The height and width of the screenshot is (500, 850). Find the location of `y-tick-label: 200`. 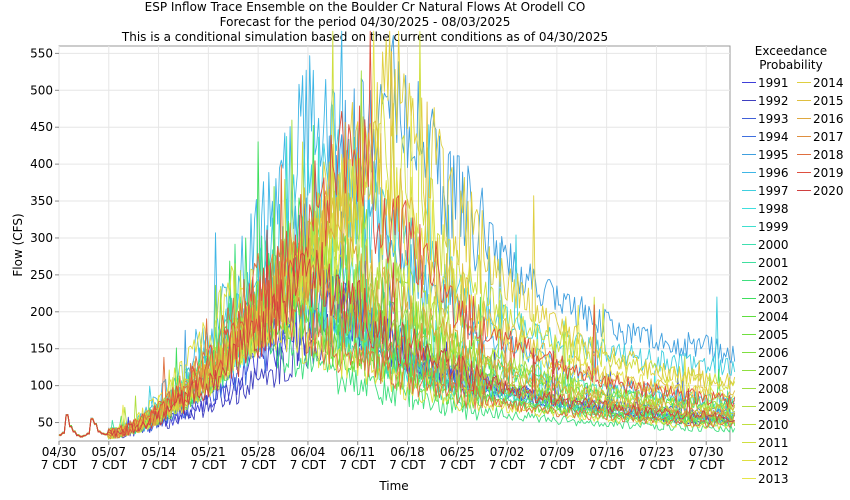

y-tick-label: 200 is located at coordinates (41, 312).